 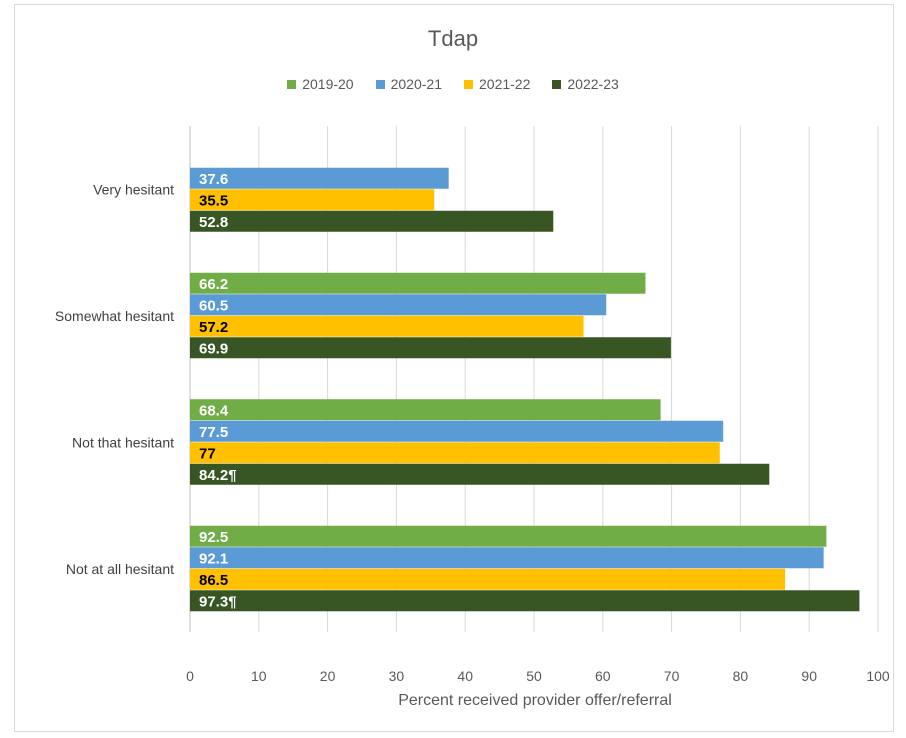 What do you see at coordinates (741, 676) in the screenshot?
I see `x-tick-label: 80` at bounding box center [741, 676].